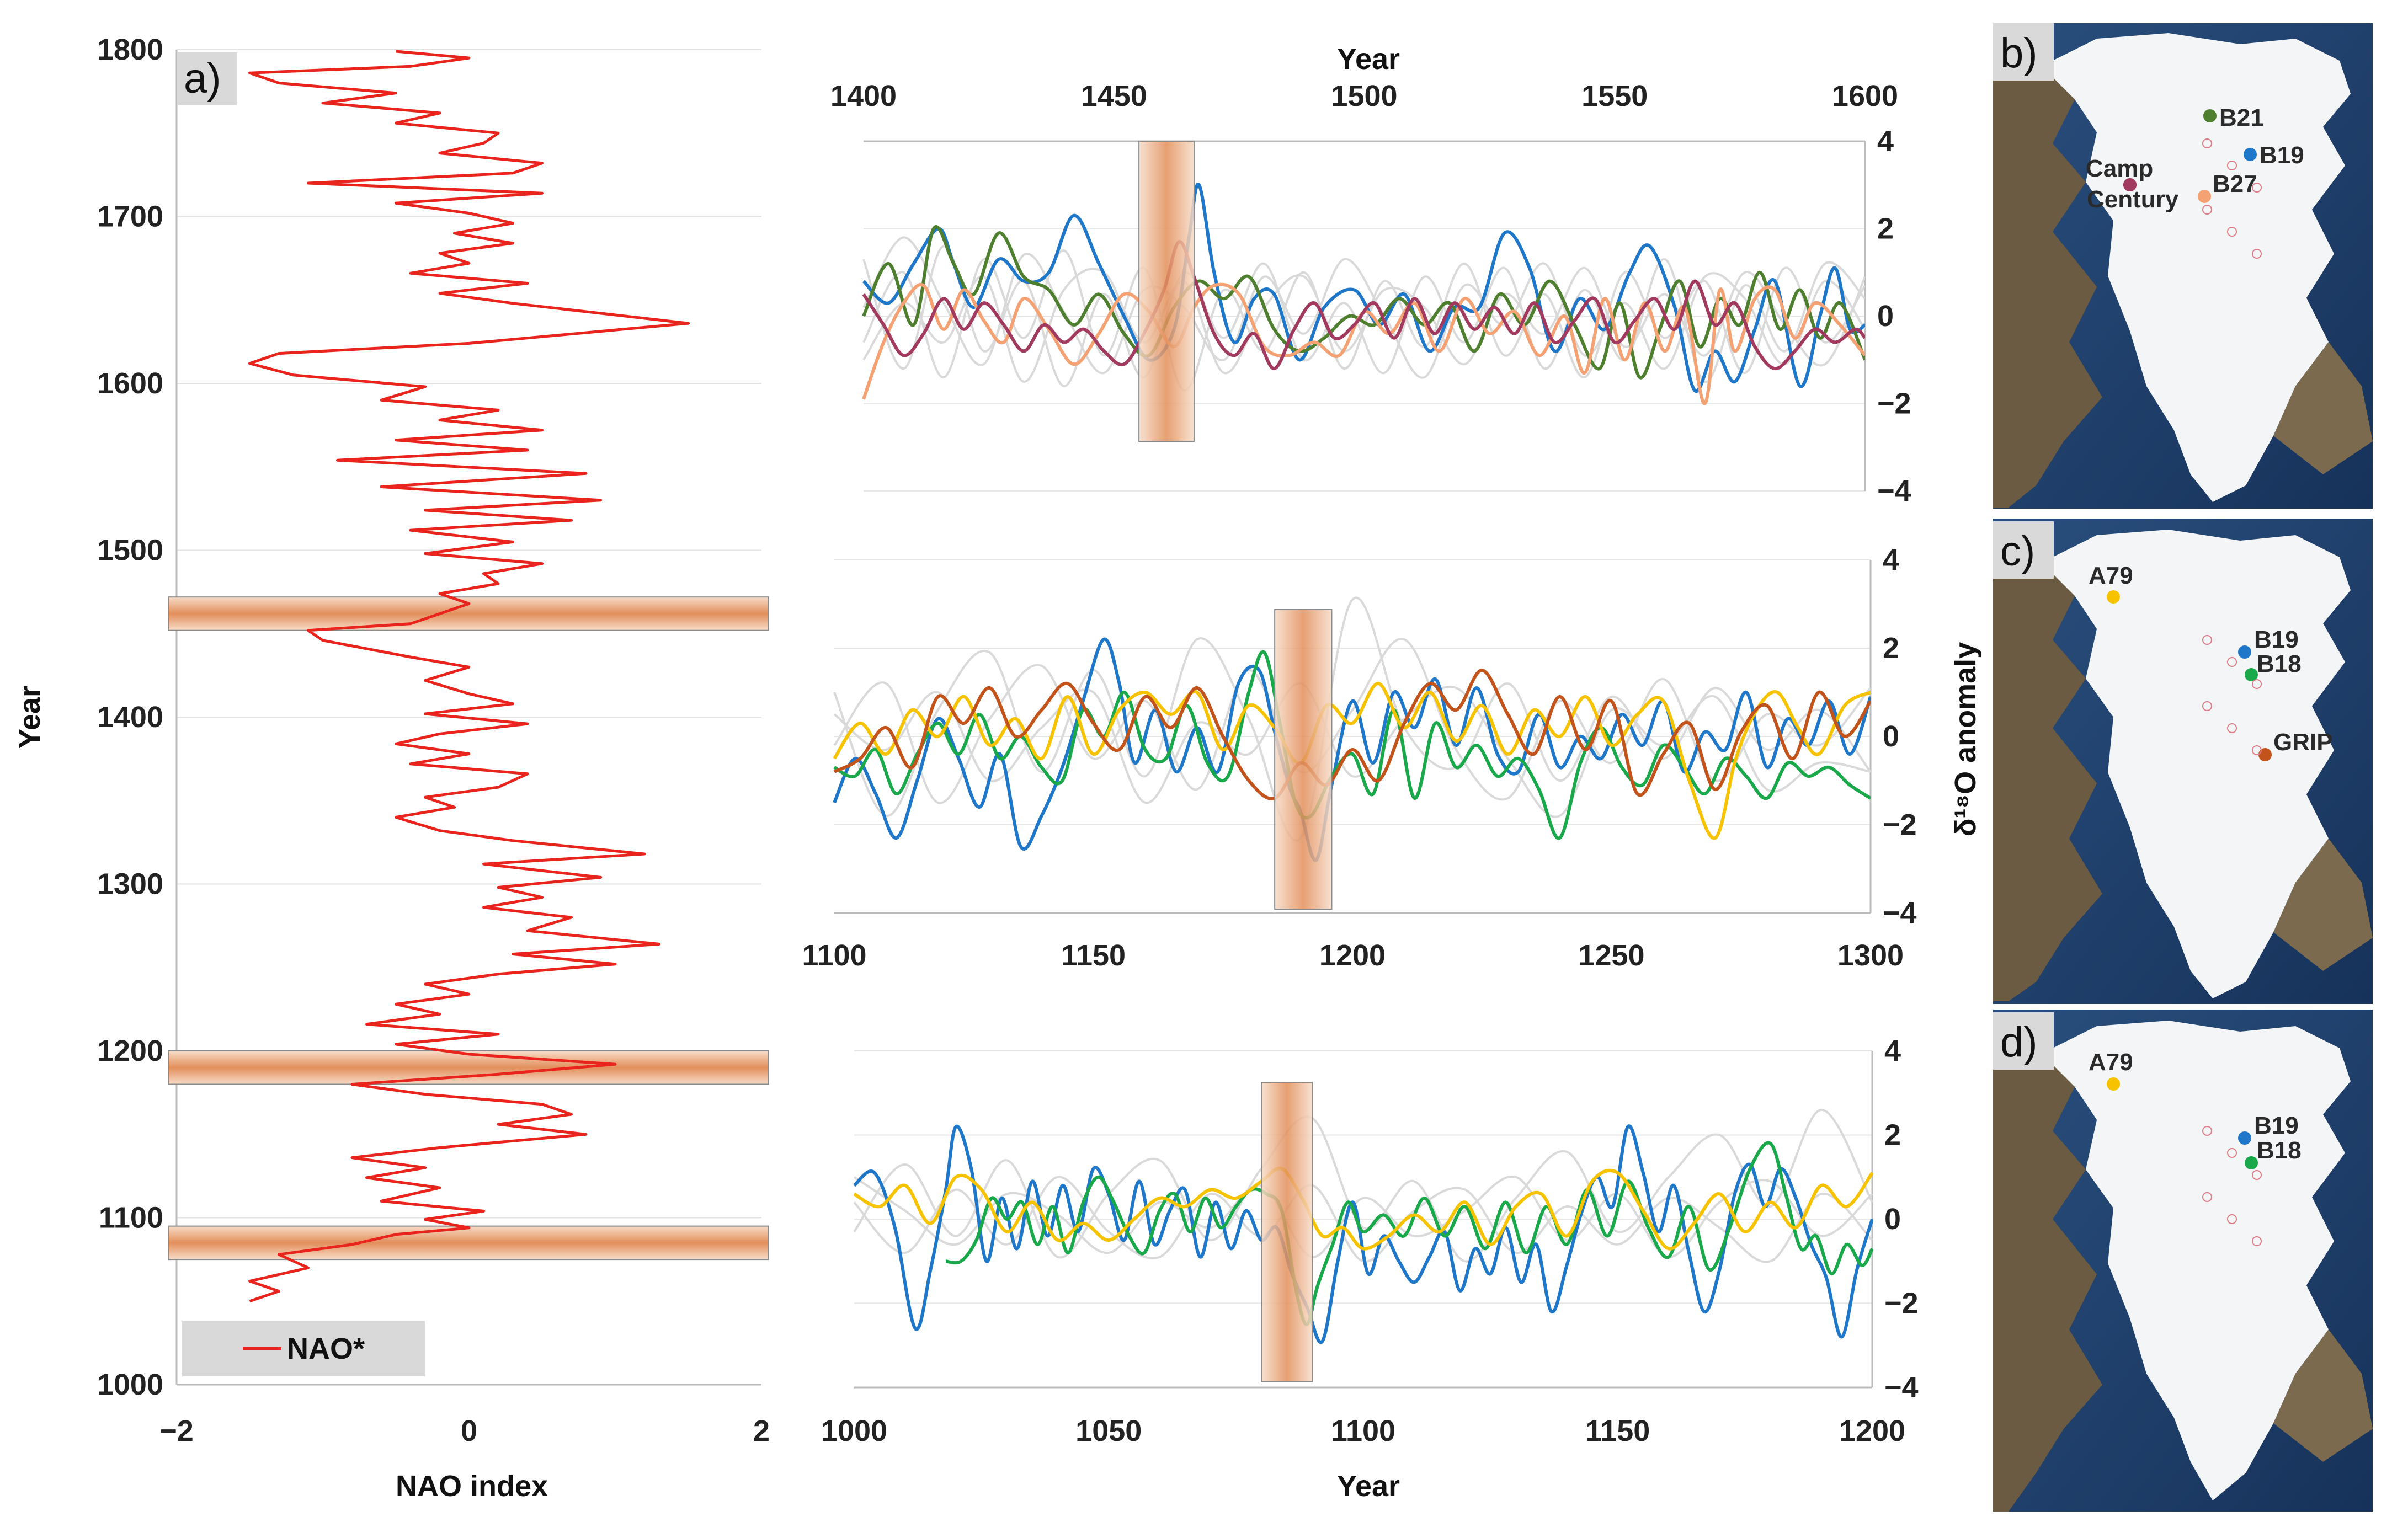  What do you see at coordinates (1900, 913) in the screenshot?
I see `panel-c-y-tick-label: −4` at bounding box center [1900, 913].